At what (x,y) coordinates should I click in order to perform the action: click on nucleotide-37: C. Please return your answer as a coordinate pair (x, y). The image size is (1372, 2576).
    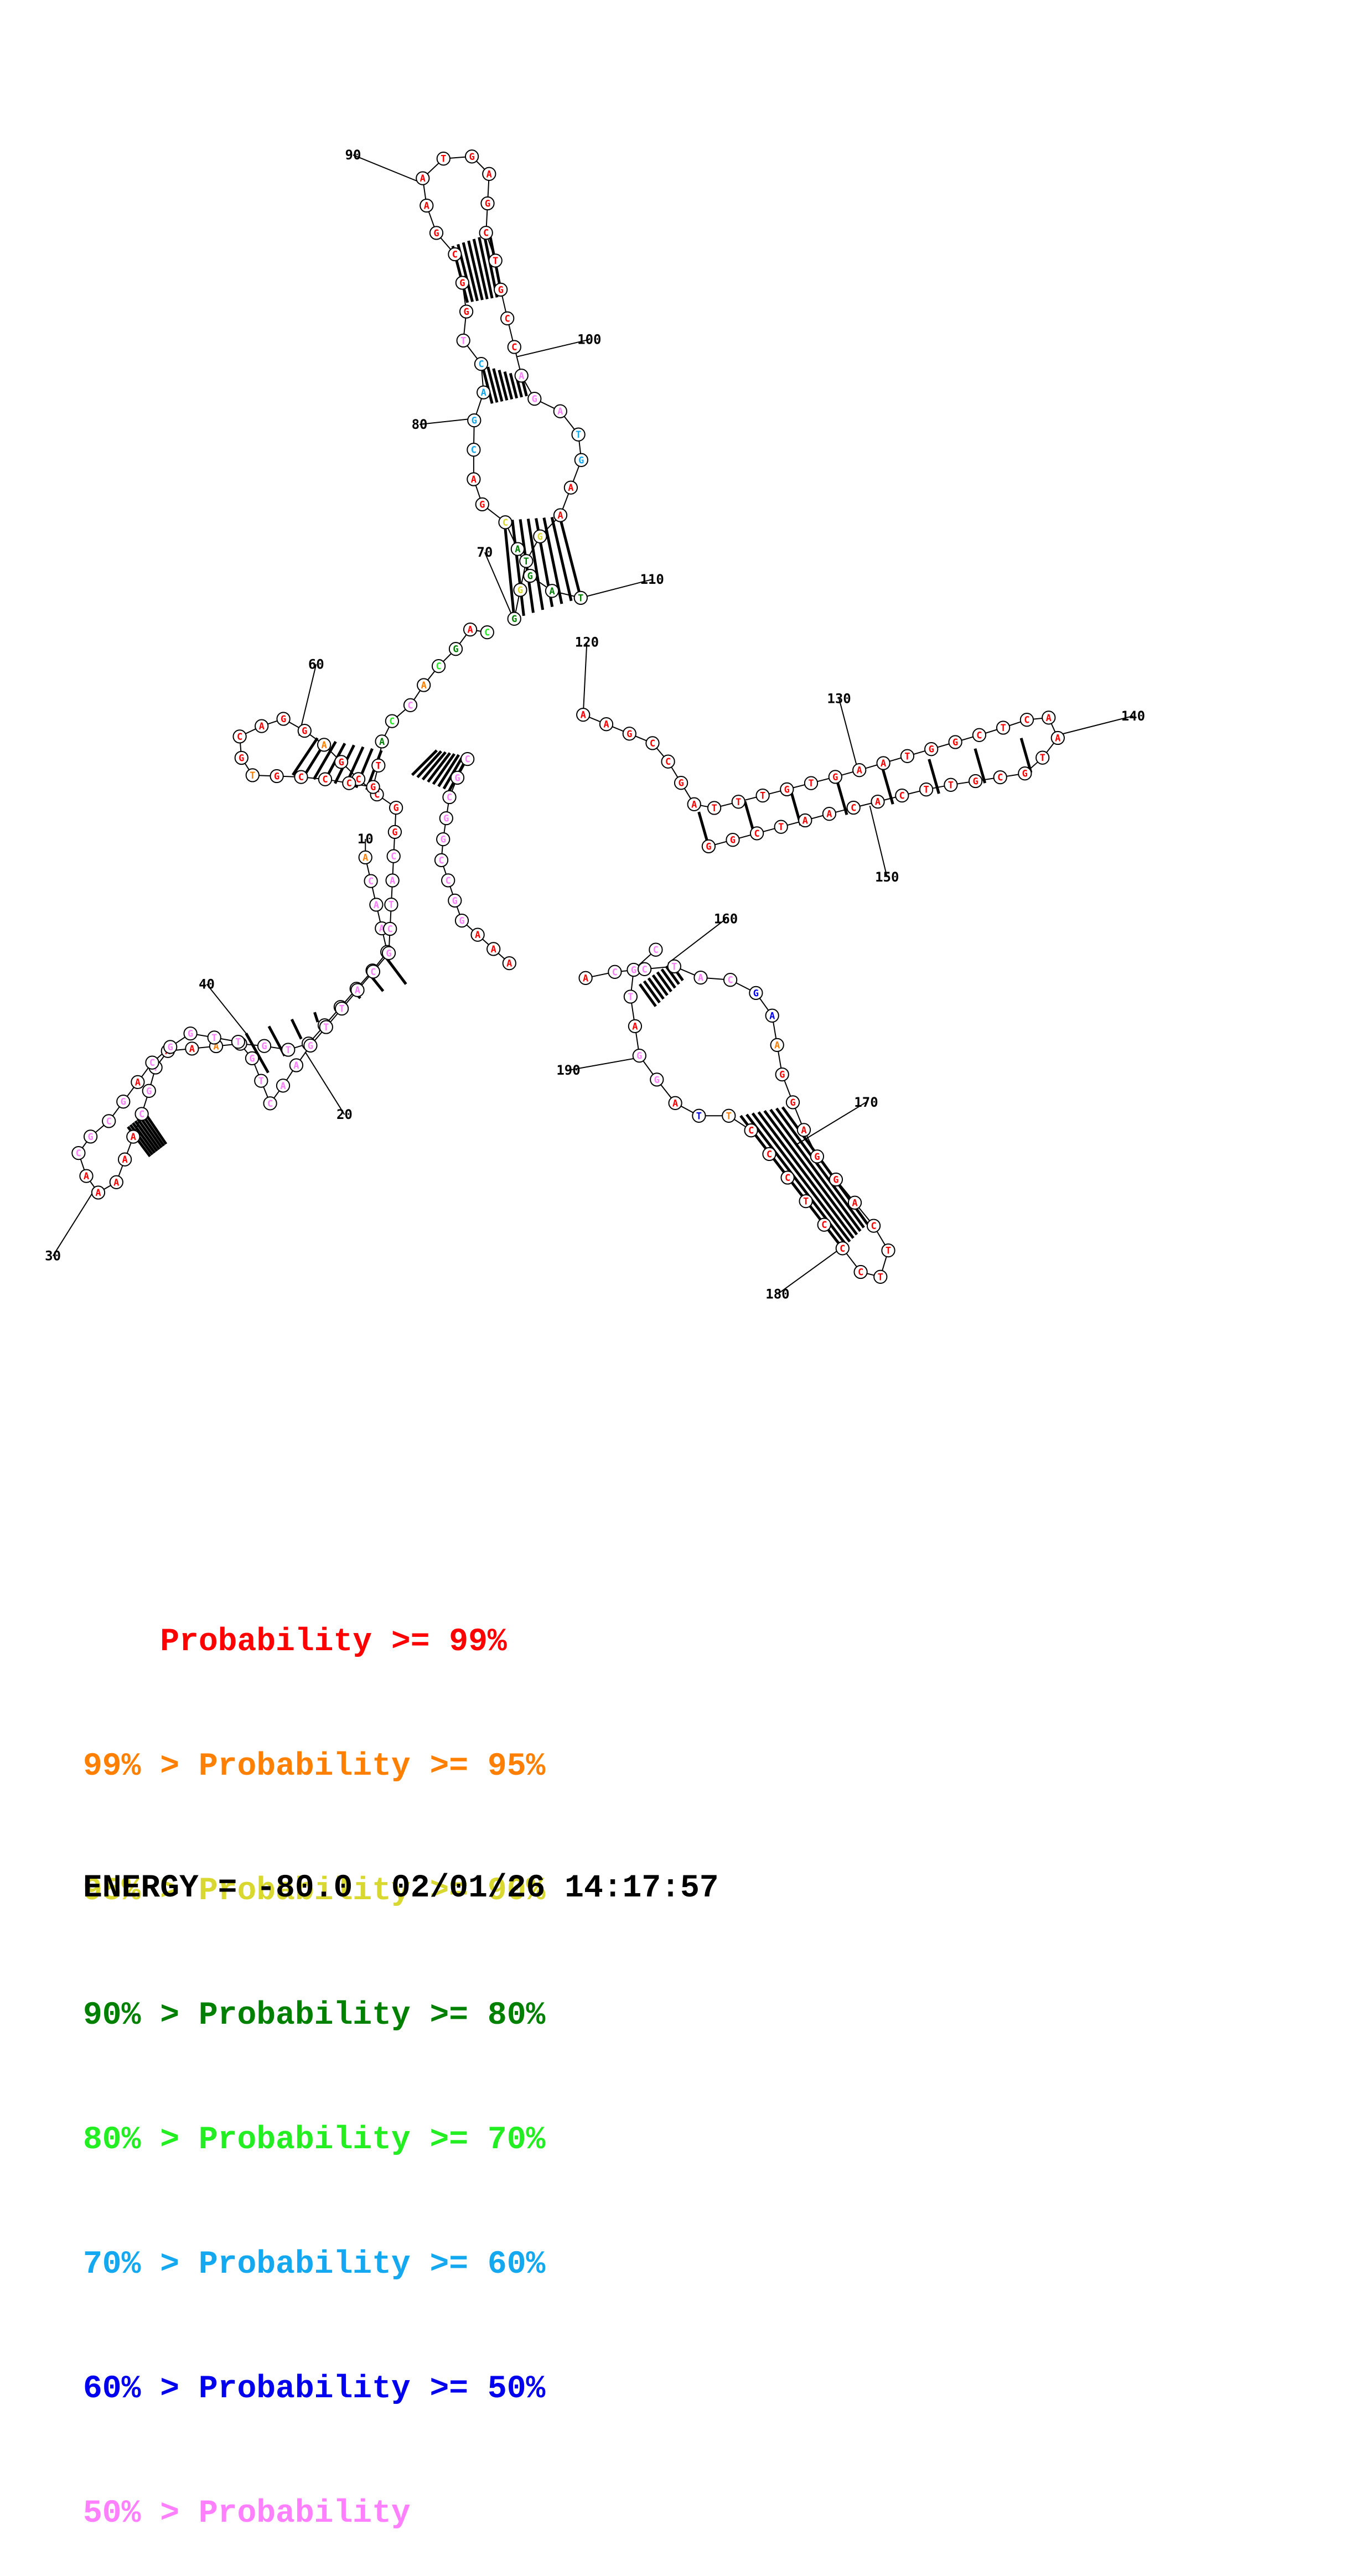
    Looking at the image, I should click on (270, 1103).